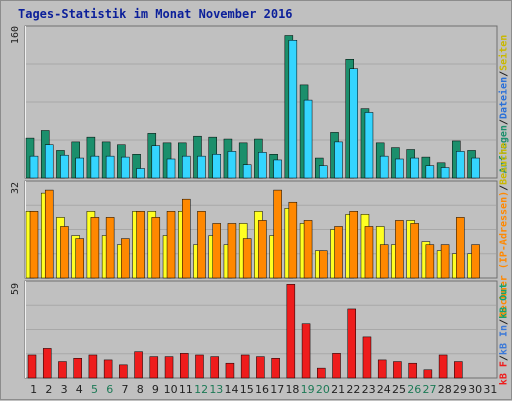 This screenshot has width=512, height=401. What do you see at coordinates (384, 389) in the screenshot?
I see `x-label-day-24: 24` at bounding box center [384, 389].